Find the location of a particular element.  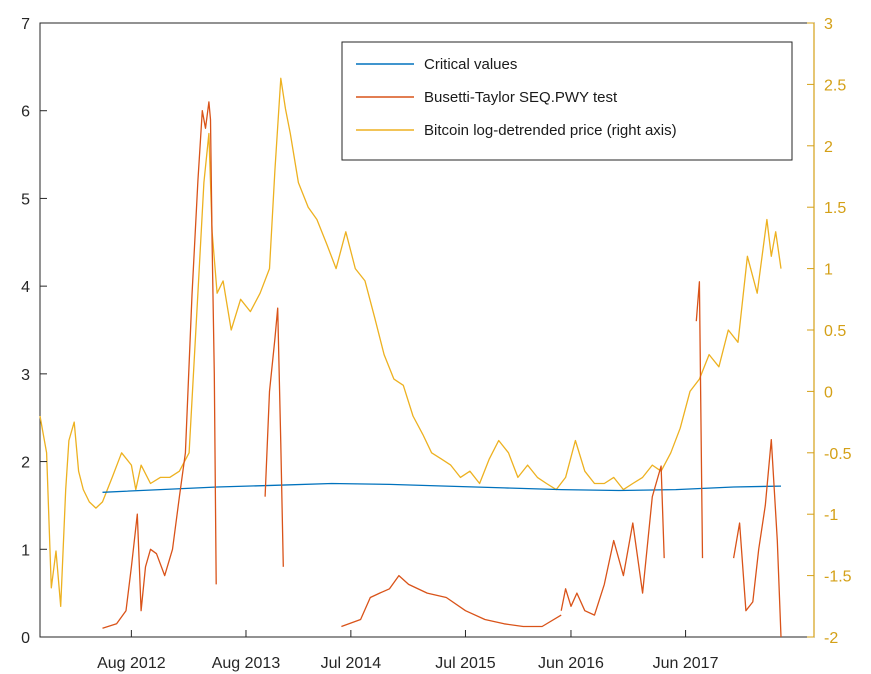

x-axis-tick-label: Aug 2012 is located at coordinates (131, 663).